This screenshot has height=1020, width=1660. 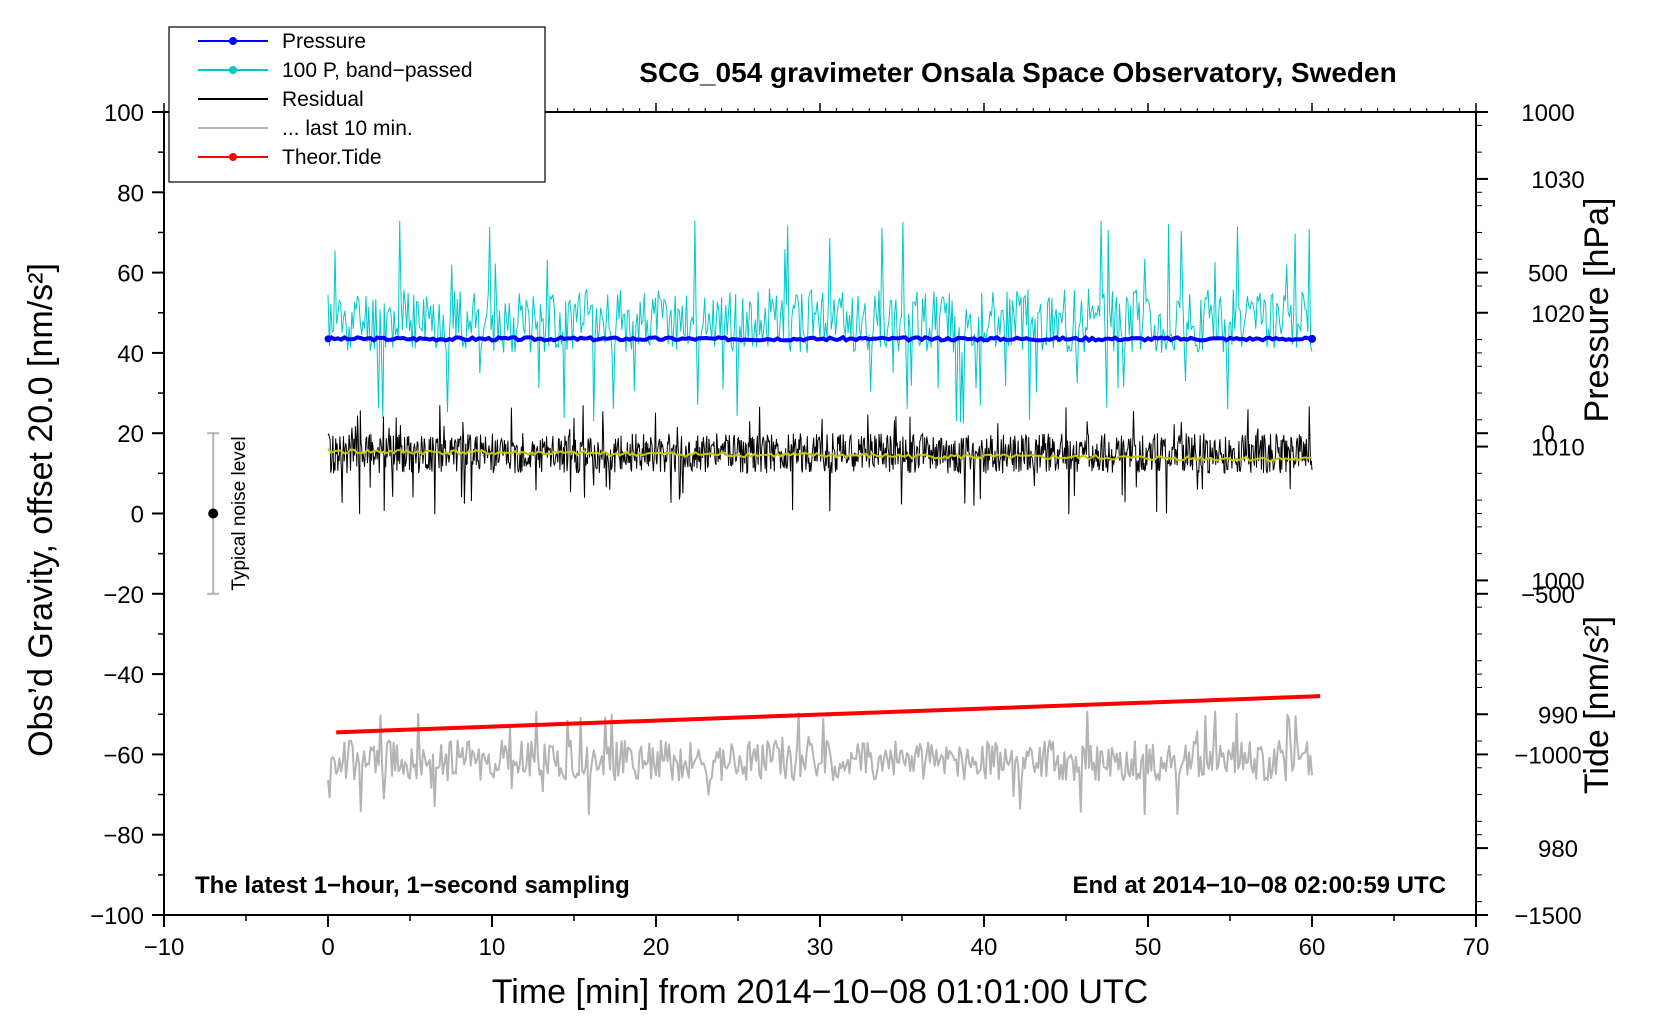 I want to click on y-tick-label: −20, so click(x=123, y=595).